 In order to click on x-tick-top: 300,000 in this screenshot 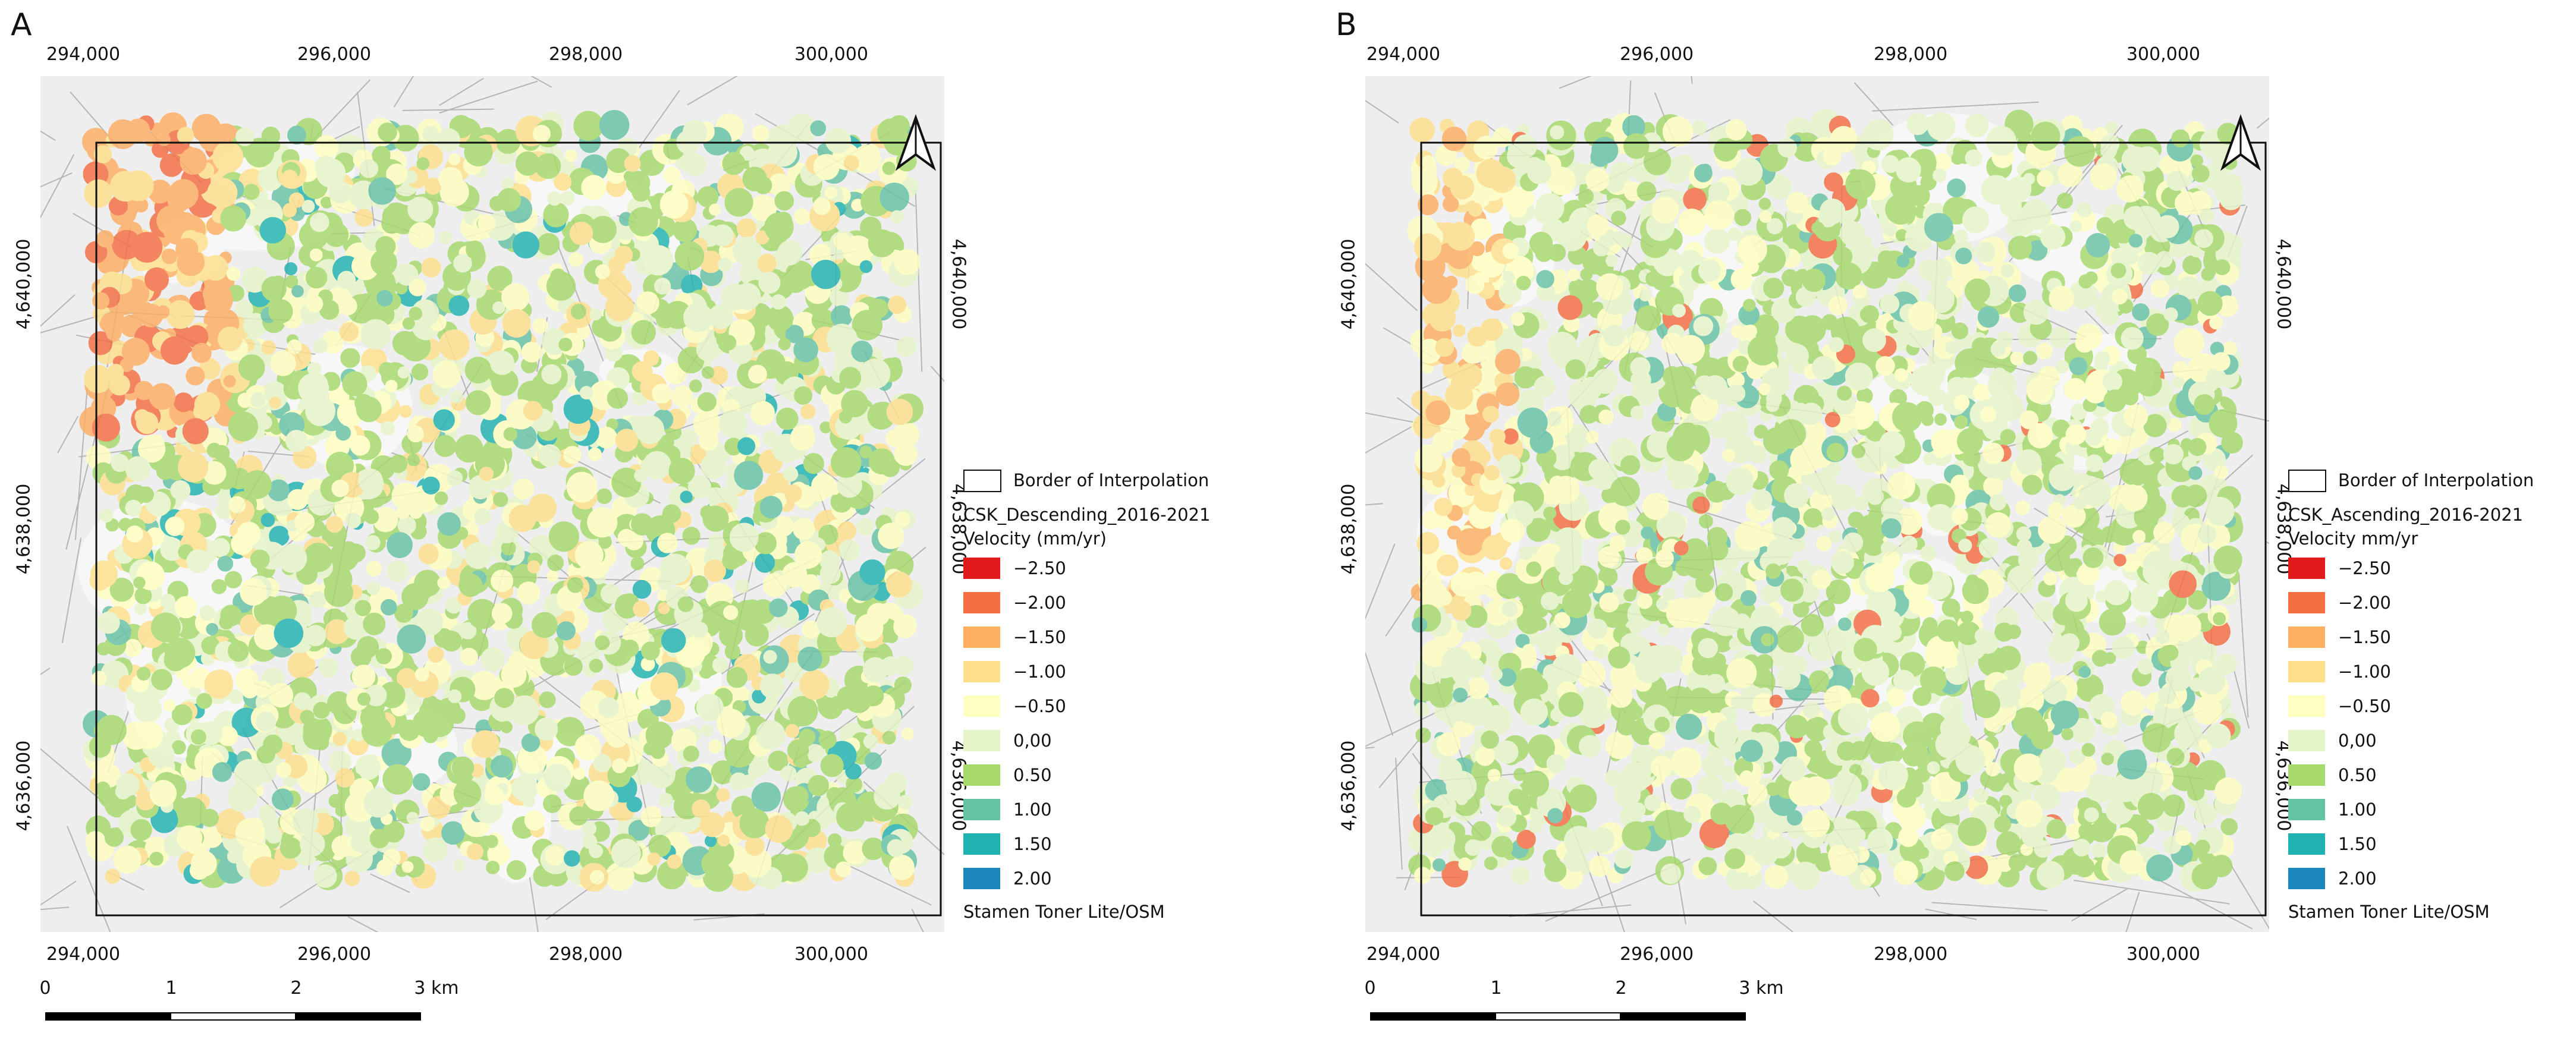, I will do `click(2163, 54)`.